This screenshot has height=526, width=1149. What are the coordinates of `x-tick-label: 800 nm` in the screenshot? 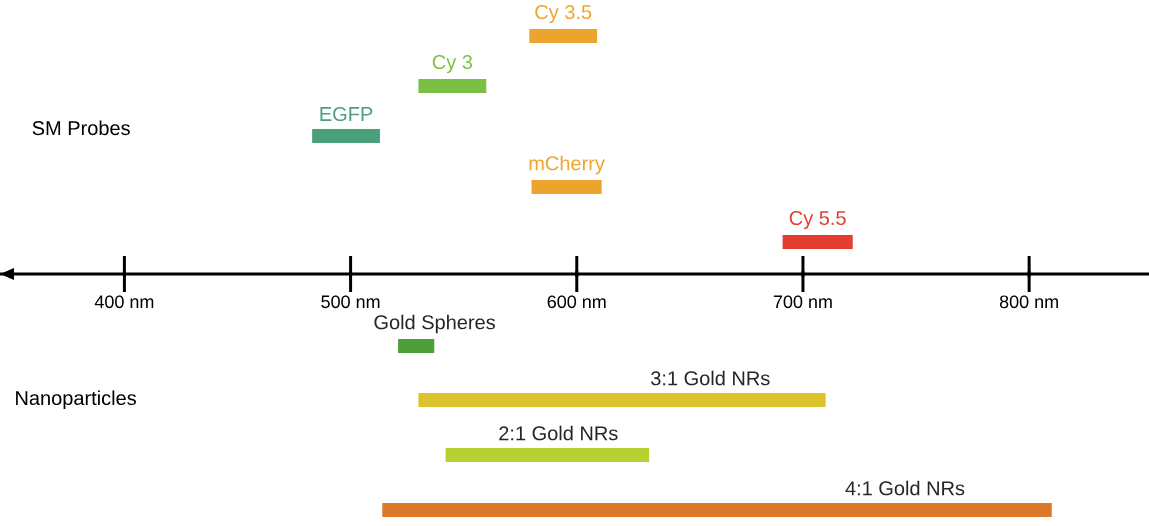 It's located at (1028, 302).